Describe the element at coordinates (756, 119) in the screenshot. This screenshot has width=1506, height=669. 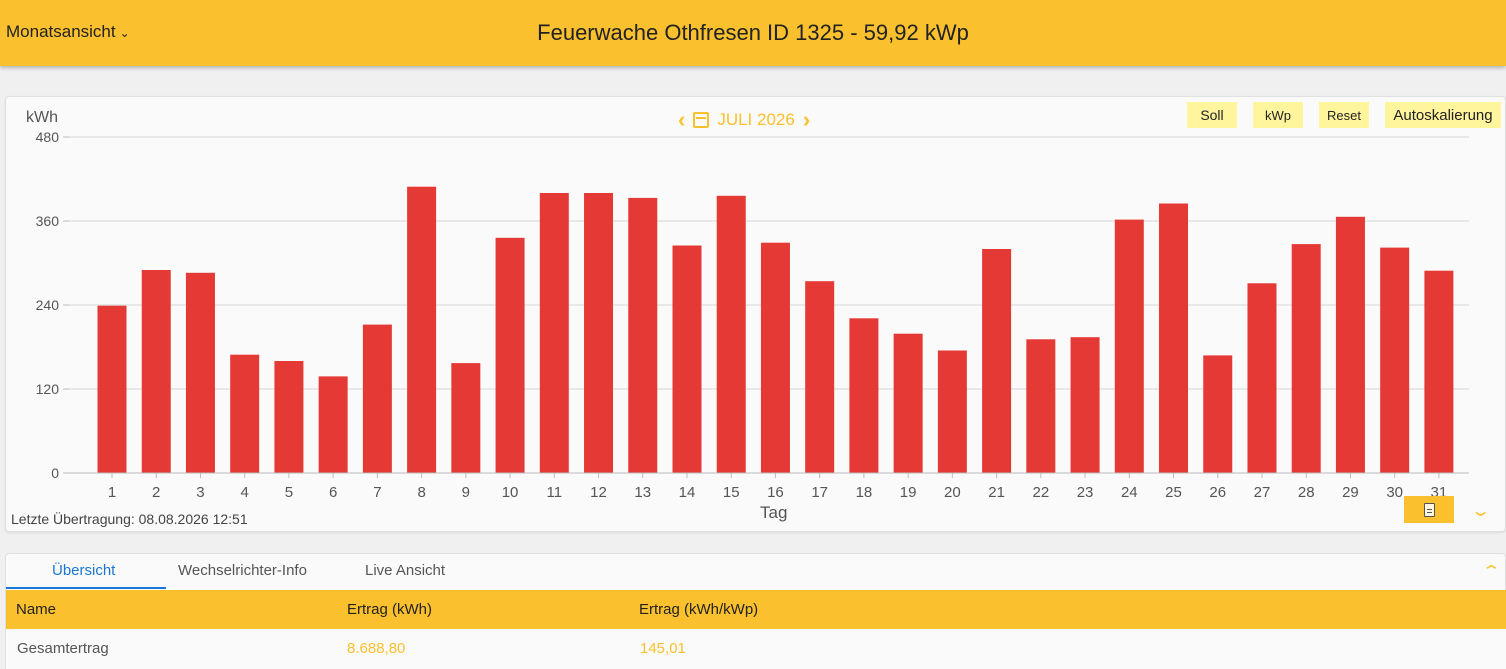
I see `month-label: JULI 2026` at that location.